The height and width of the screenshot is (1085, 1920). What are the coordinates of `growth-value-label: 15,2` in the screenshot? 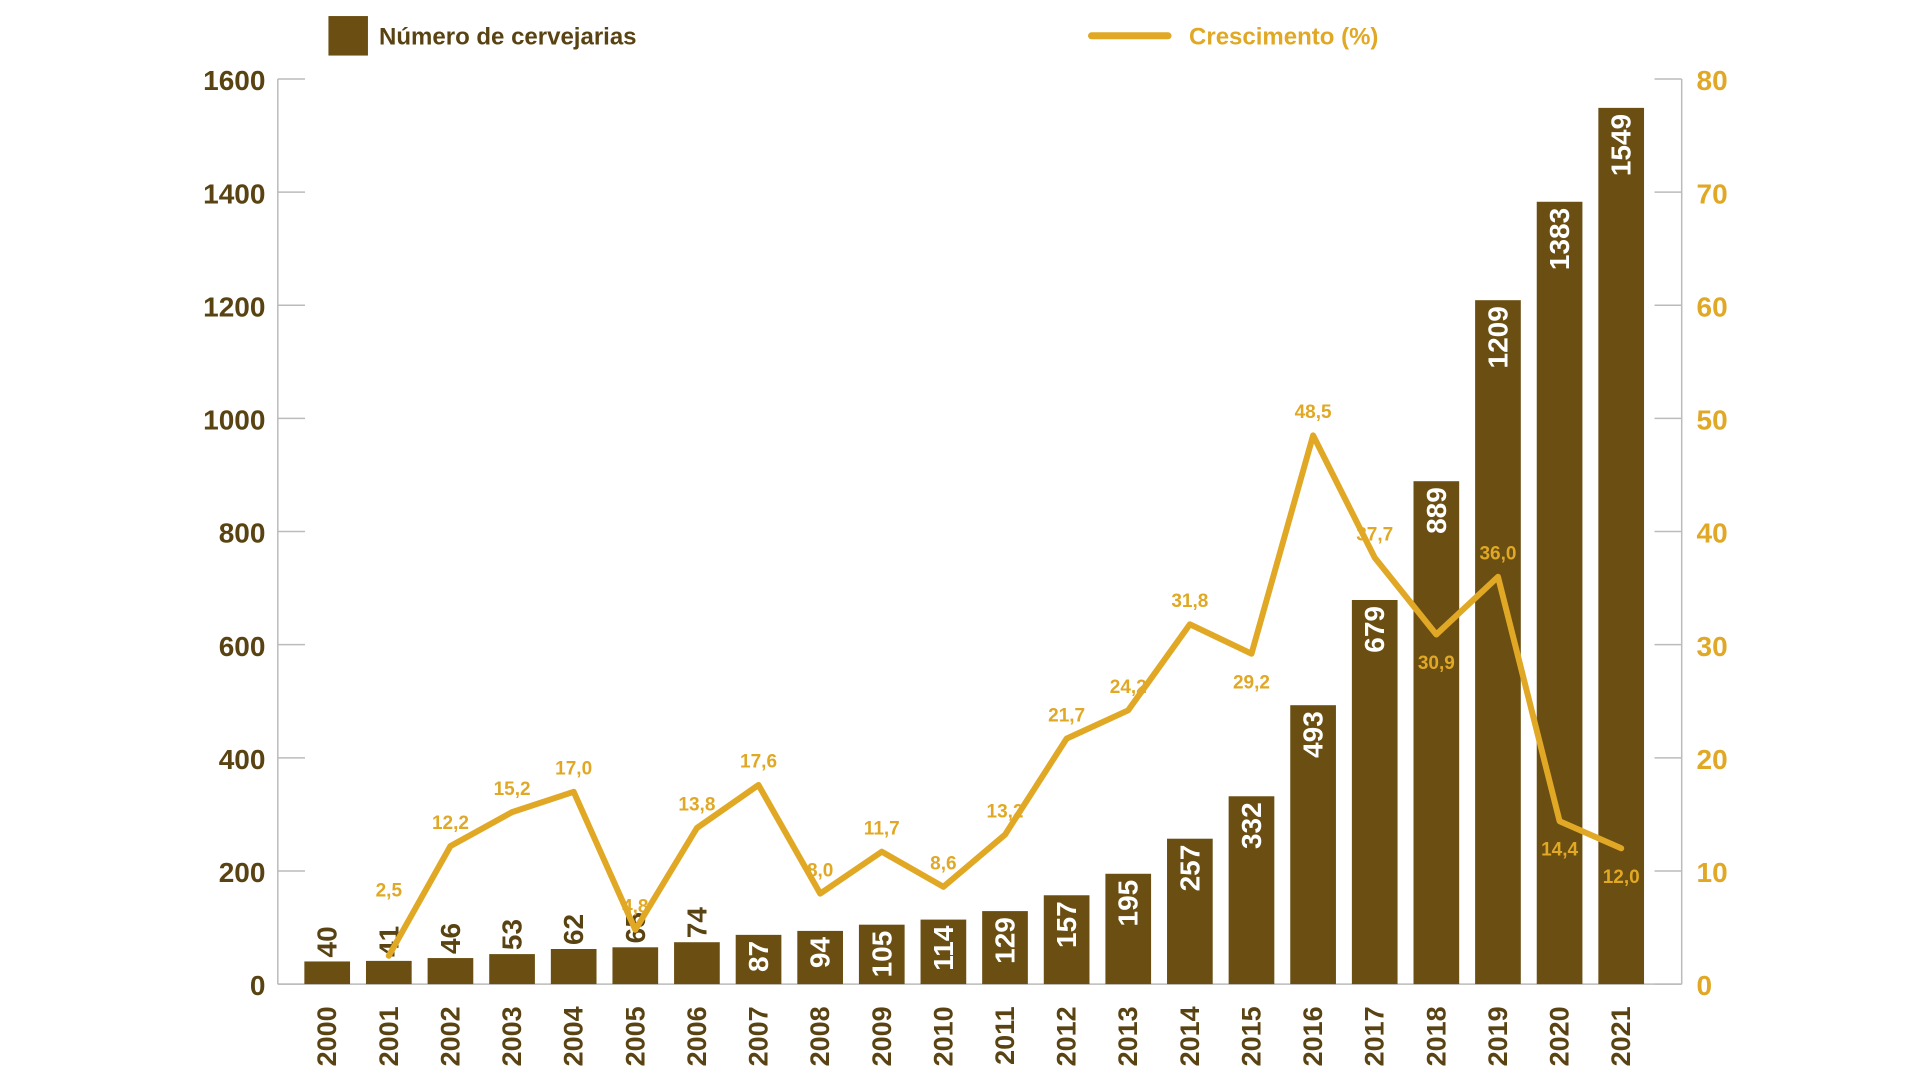 It's located at (512, 789).